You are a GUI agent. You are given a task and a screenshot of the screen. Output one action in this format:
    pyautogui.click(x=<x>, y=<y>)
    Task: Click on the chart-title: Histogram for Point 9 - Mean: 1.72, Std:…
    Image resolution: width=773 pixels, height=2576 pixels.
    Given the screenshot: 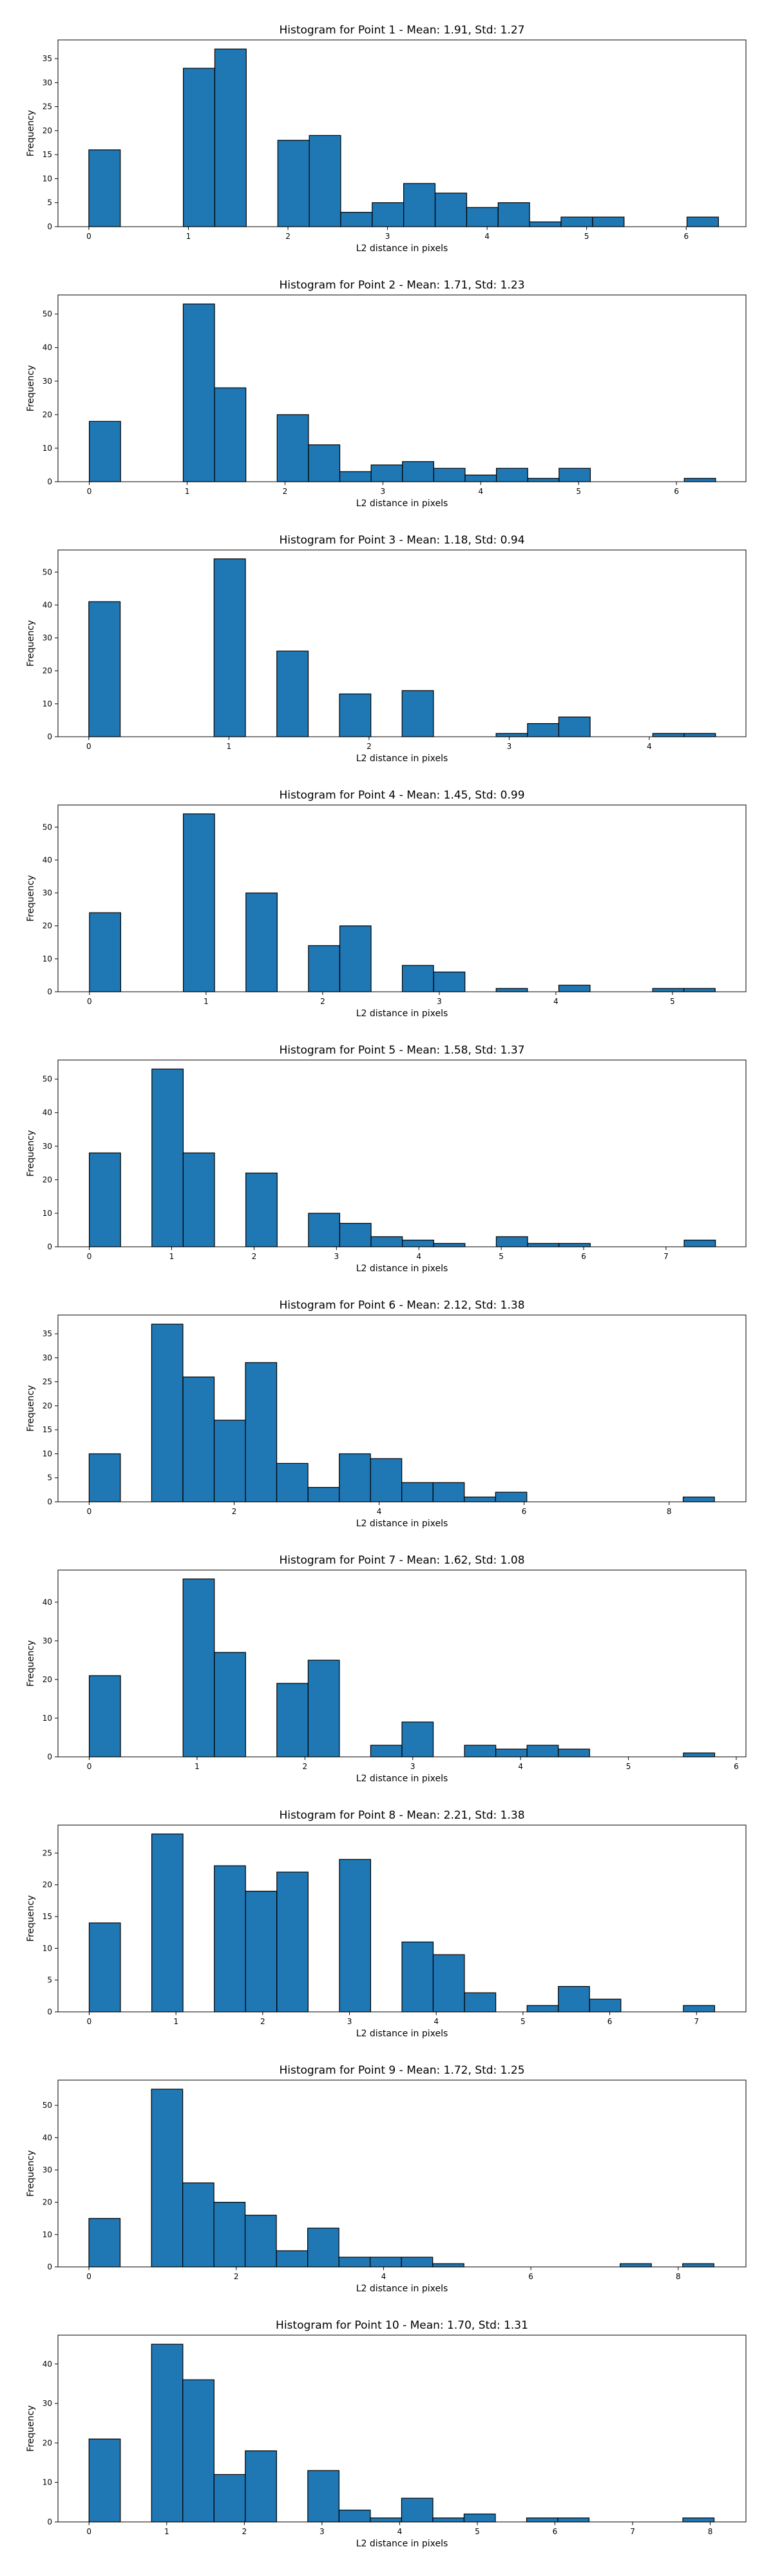 What is the action you would take?
    pyautogui.click(x=401, y=2070)
    